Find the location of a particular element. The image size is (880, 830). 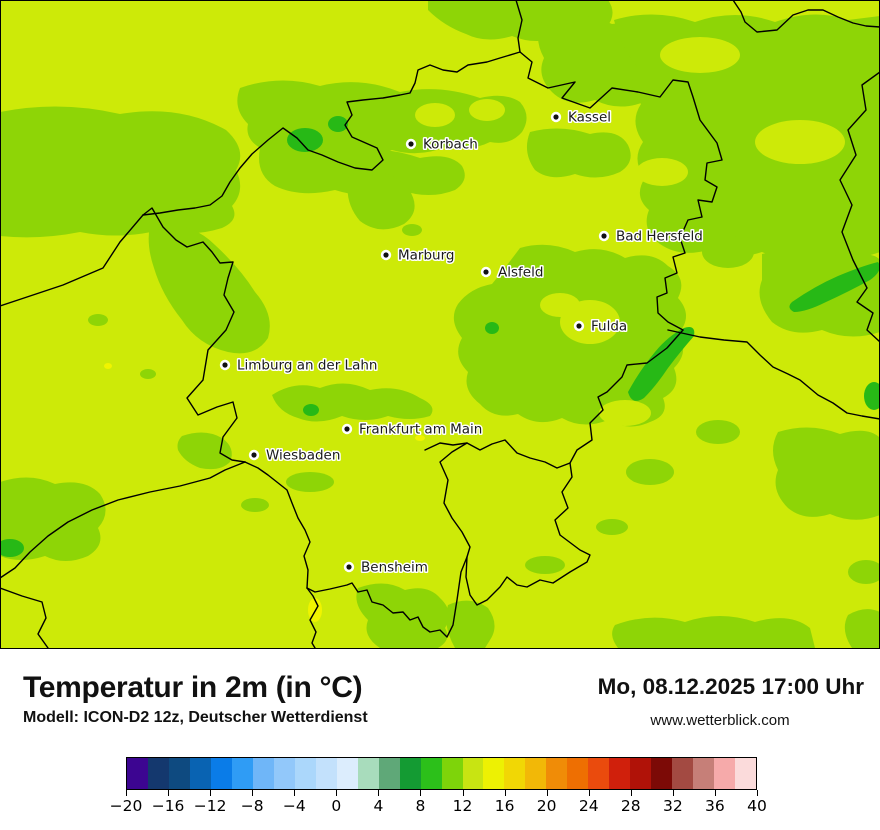

forecast-timestamp: Mo, 08.12.2025 17:00 Uhr is located at coordinates (730, 686).